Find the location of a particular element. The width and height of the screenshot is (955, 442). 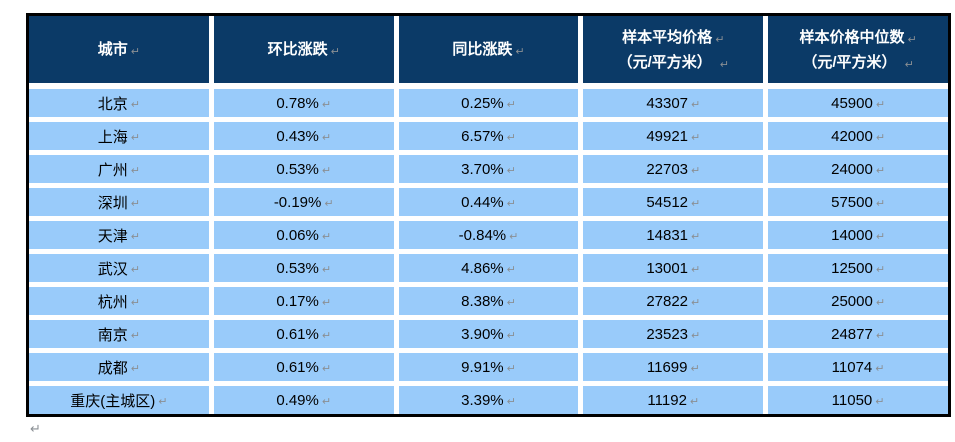

cell-yoy: 0.44% ↵ is located at coordinates (488, 202).